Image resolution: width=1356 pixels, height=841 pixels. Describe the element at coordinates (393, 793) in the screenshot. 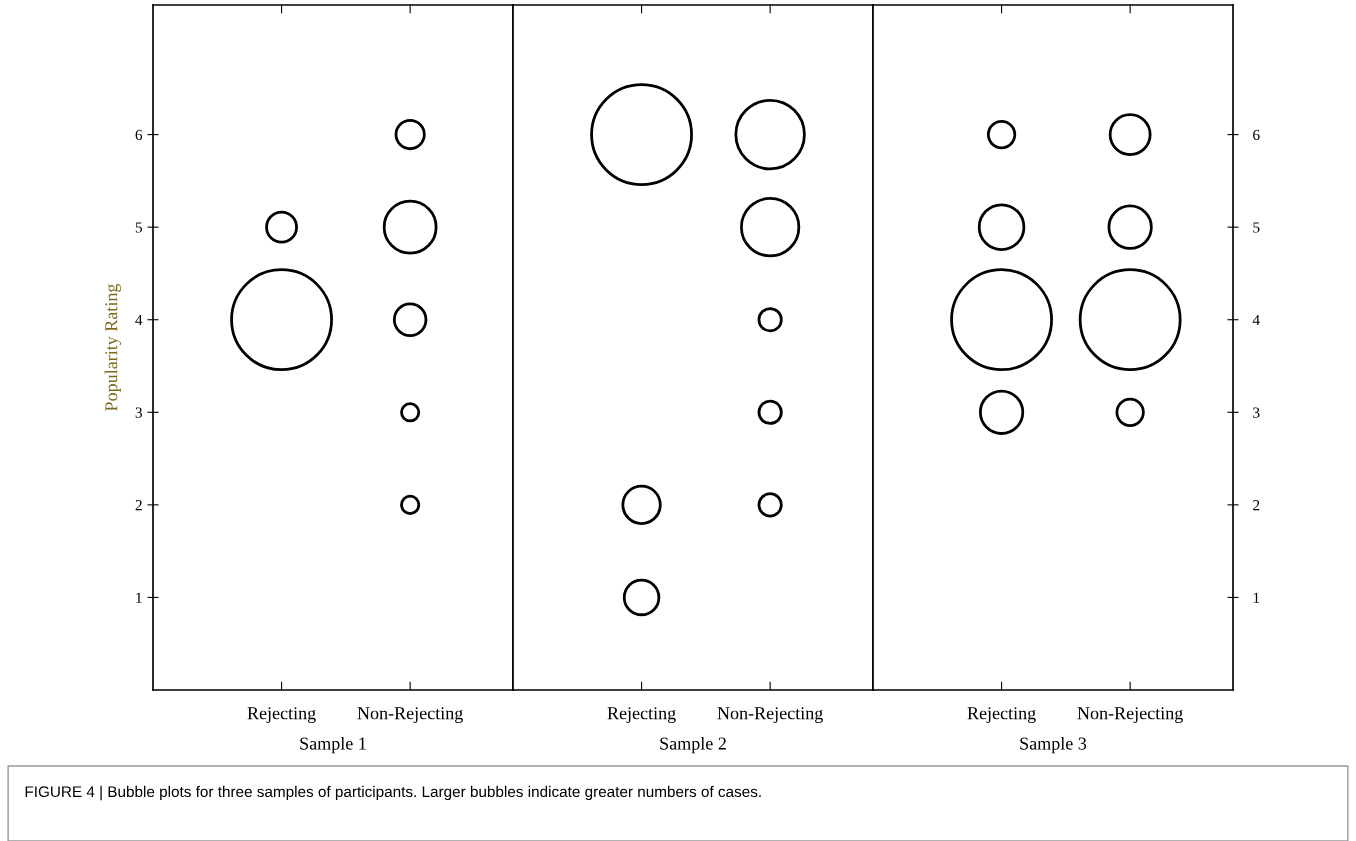

I see `caption: FIGURE 4 | Bubble plots for three samples of participants. Larger bubbles indicate greater numbers of cases.` at that location.